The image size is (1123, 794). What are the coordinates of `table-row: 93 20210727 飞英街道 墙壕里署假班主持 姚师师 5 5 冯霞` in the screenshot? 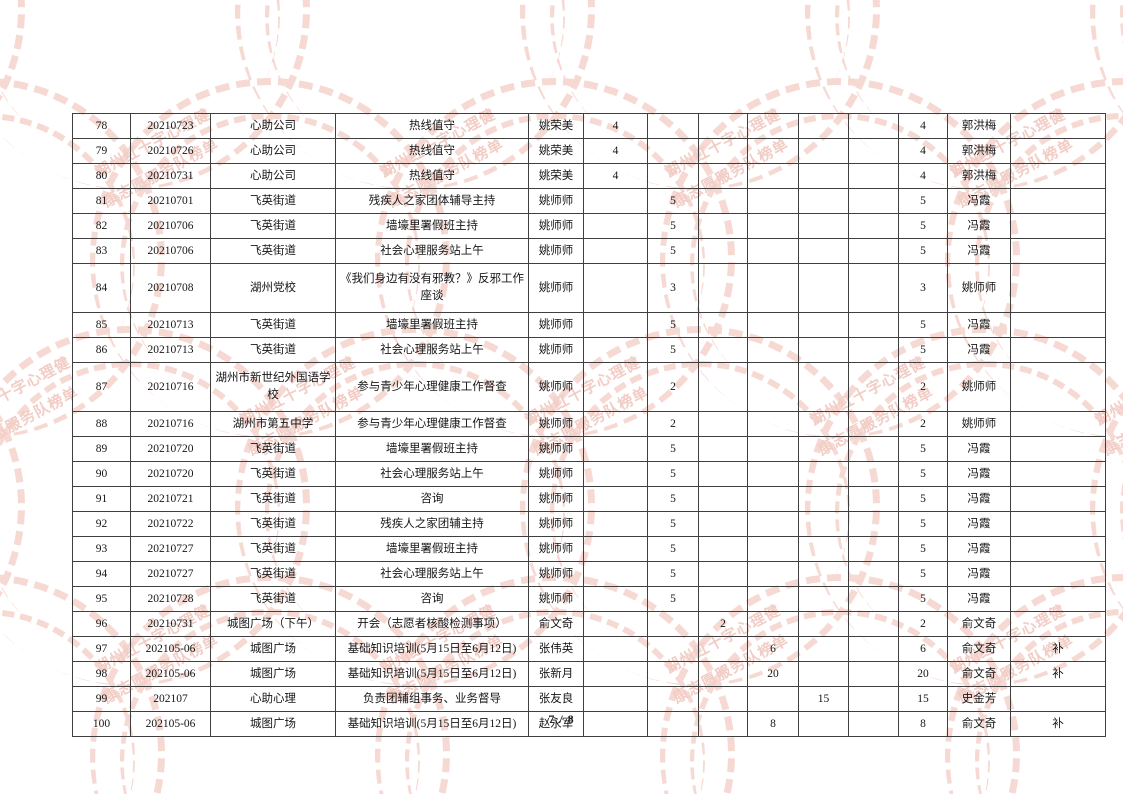 It's located at (589, 549).